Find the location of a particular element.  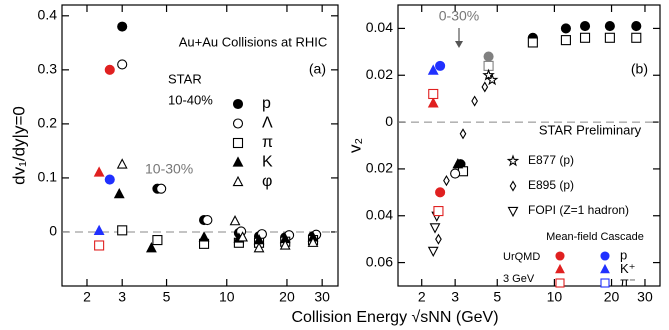

panel-label: (b) is located at coordinates (639, 69).